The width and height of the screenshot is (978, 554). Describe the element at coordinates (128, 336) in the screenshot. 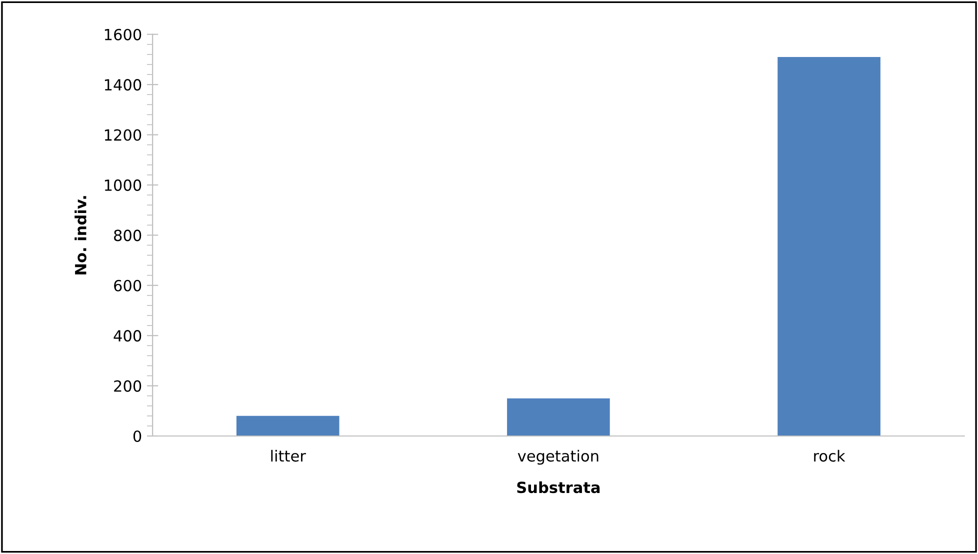

I see `y-tick-label: 400` at that location.